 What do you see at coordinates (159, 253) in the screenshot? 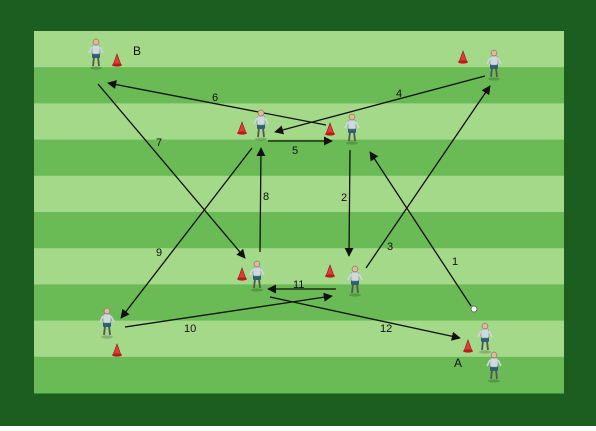
I see `pass-label-9: 9` at bounding box center [159, 253].